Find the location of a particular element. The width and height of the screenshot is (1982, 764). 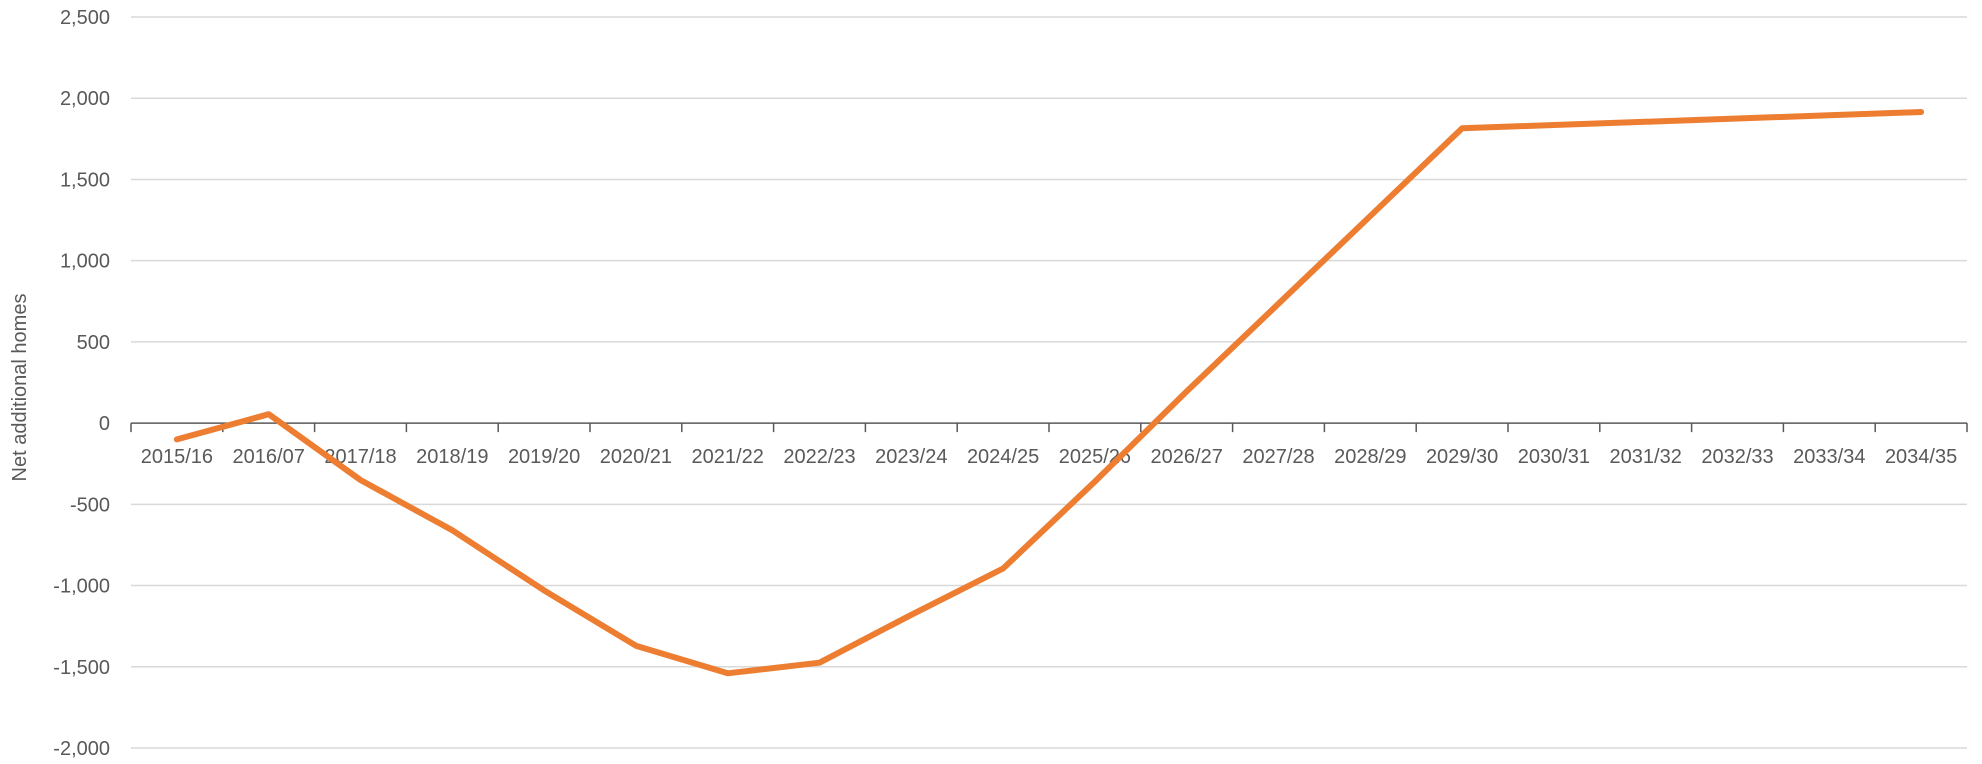

x-tick-label: 2021/22 is located at coordinates (728, 457).